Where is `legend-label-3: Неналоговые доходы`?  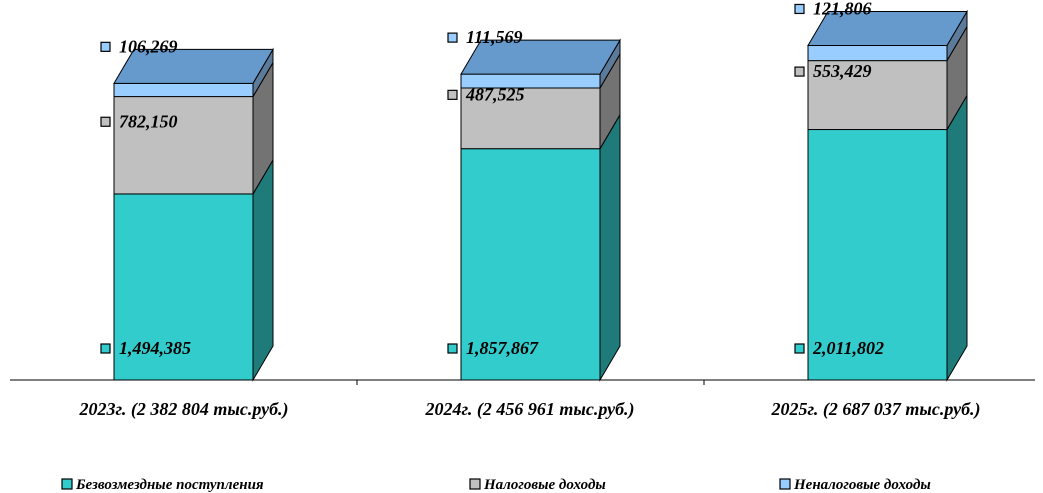 legend-label-3: Неналоговые доходы is located at coordinates (862, 485).